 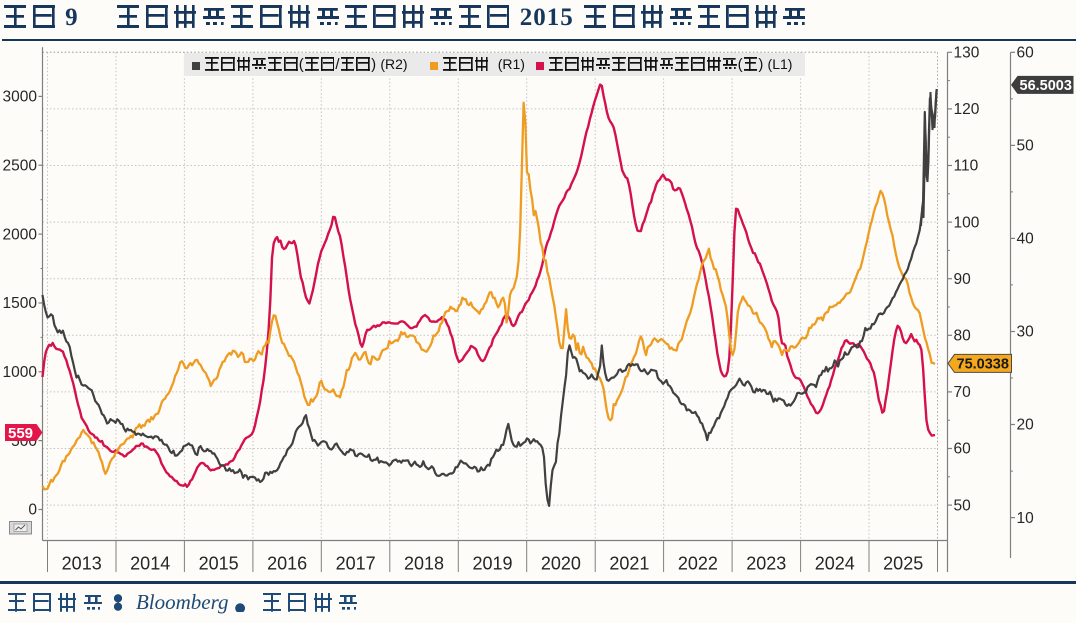 What do you see at coordinates (32, 510) in the screenshot?
I see `svg-text: 0` at bounding box center [32, 510].